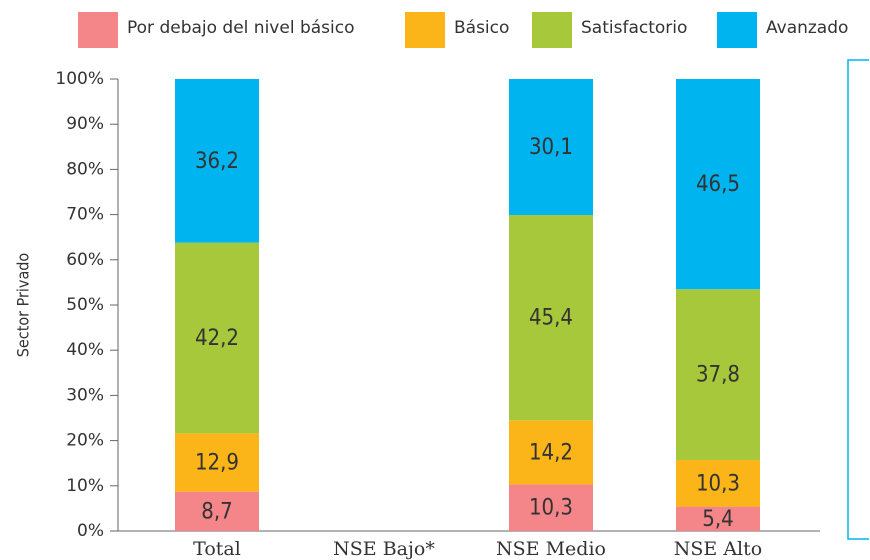 Image resolution: width=870 pixels, height=560 pixels. I want to click on y-tick-label: 100%, so click(79, 79).